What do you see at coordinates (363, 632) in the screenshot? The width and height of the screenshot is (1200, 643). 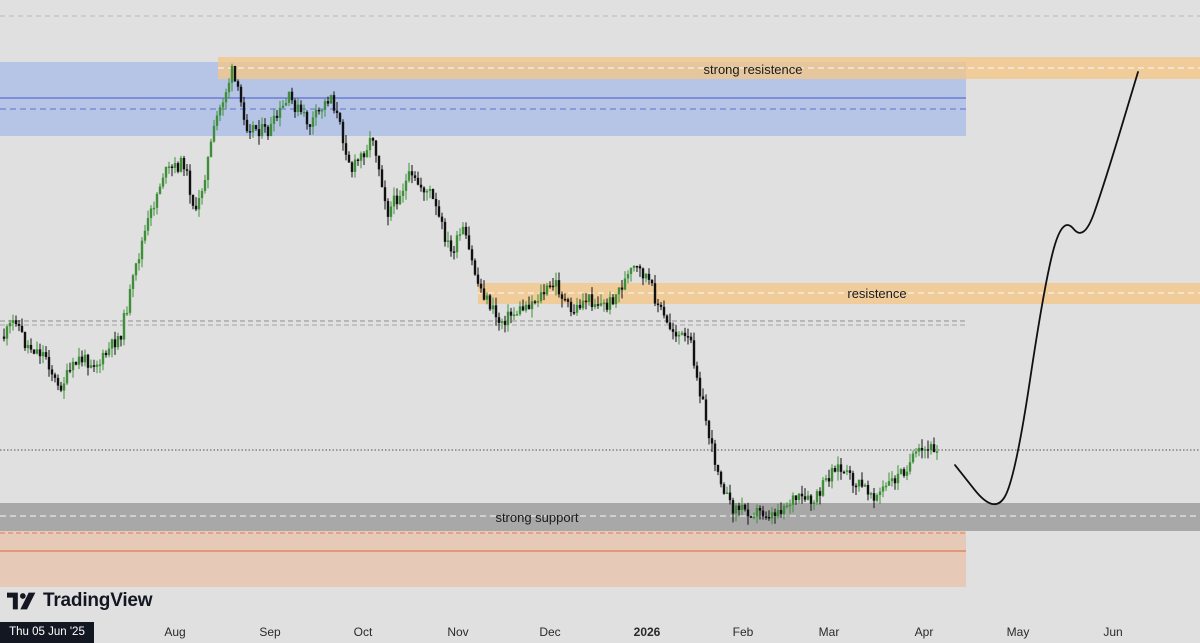 I see `x-axis-label: Oct` at bounding box center [363, 632].